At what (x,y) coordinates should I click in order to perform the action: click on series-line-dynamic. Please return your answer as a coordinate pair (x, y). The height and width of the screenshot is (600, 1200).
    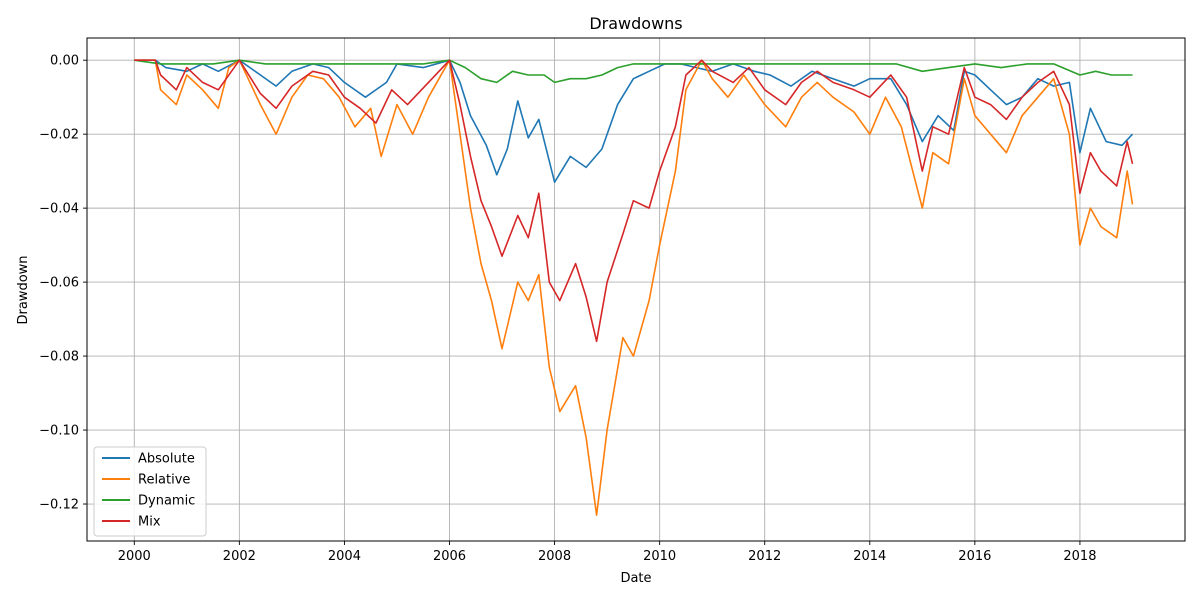
    Looking at the image, I should click on (633, 71).